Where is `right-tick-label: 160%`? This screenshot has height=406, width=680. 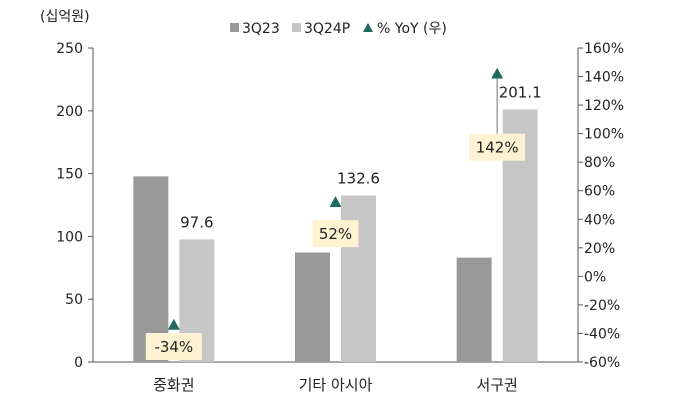 right-tick-label: 160% is located at coordinates (604, 49).